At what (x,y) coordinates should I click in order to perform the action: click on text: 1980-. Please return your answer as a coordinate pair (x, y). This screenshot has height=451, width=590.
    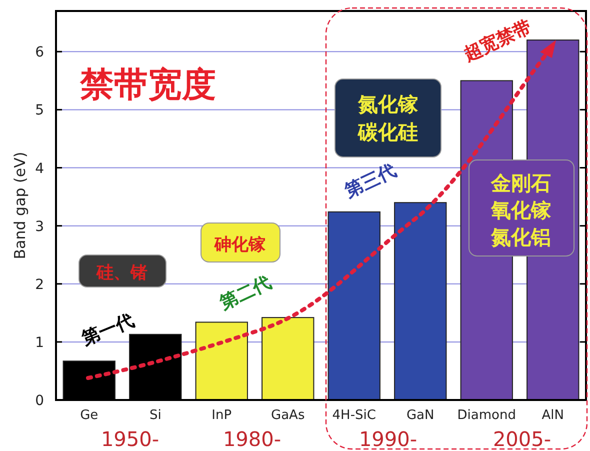
    Looking at the image, I should click on (252, 439).